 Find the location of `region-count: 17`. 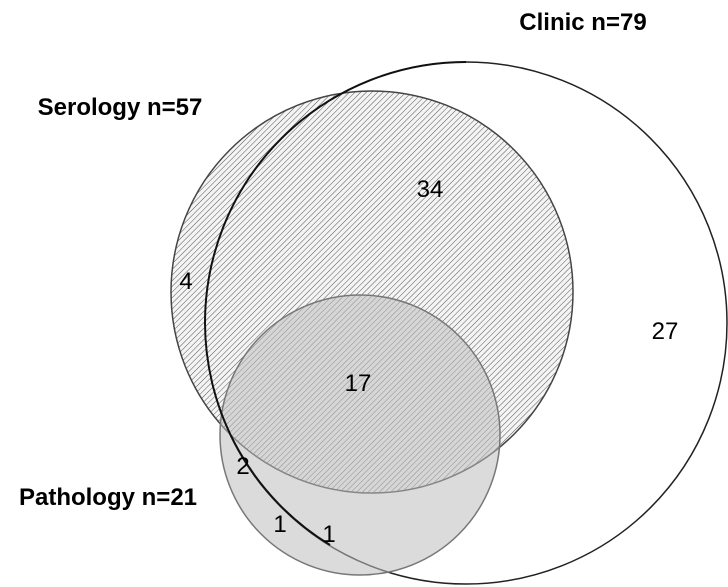

region-count: 17 is located at coordinates (358, 383).